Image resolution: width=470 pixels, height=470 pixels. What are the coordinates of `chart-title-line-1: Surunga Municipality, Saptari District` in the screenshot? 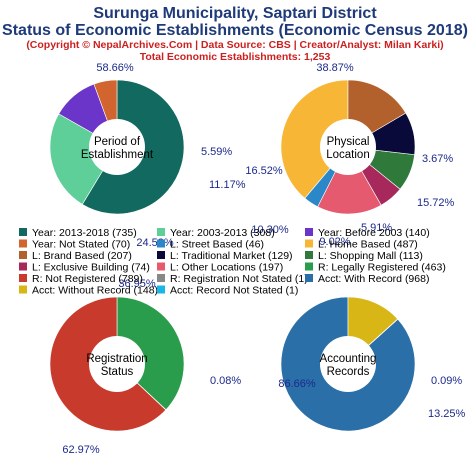 It's located at (235, 13).